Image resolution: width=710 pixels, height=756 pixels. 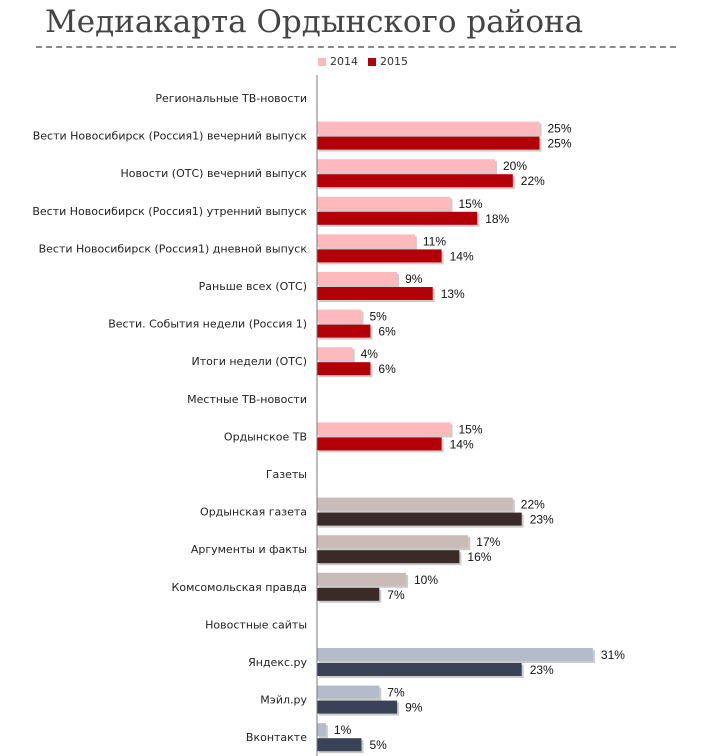 I want to click on chart-title: Медиакарта Ордынского района, so click(x=314, y=22).